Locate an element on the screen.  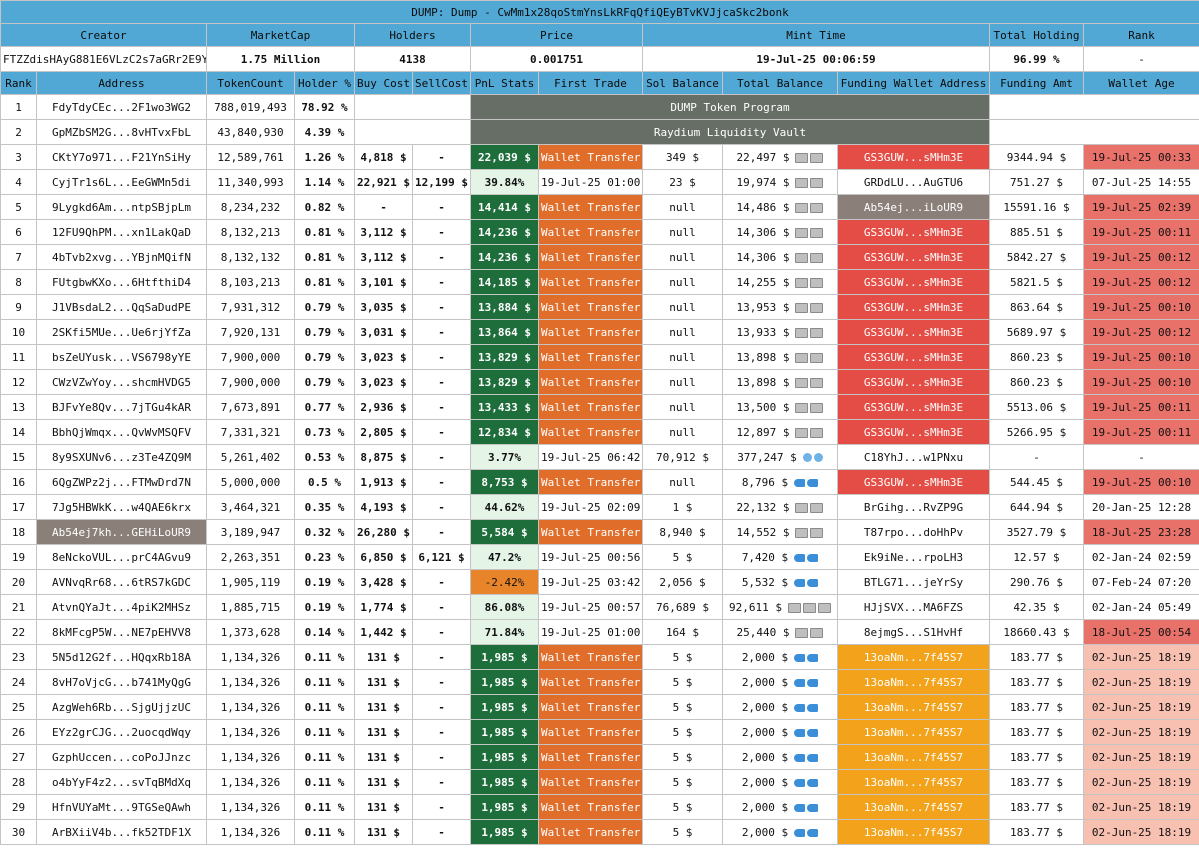
address-cell: AVNvqRr68...6tRS7kGDC is located at coordinates (122, 582).